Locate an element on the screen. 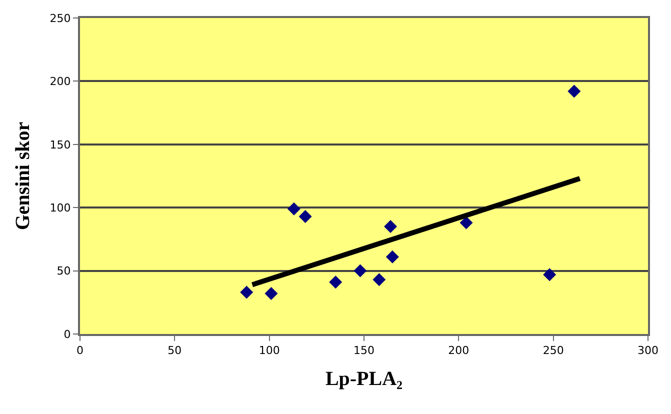 The width and height of the screenshot is (671, 414). x-axis-title: Lp-PLA₂ is located at coordinates (364, 379).